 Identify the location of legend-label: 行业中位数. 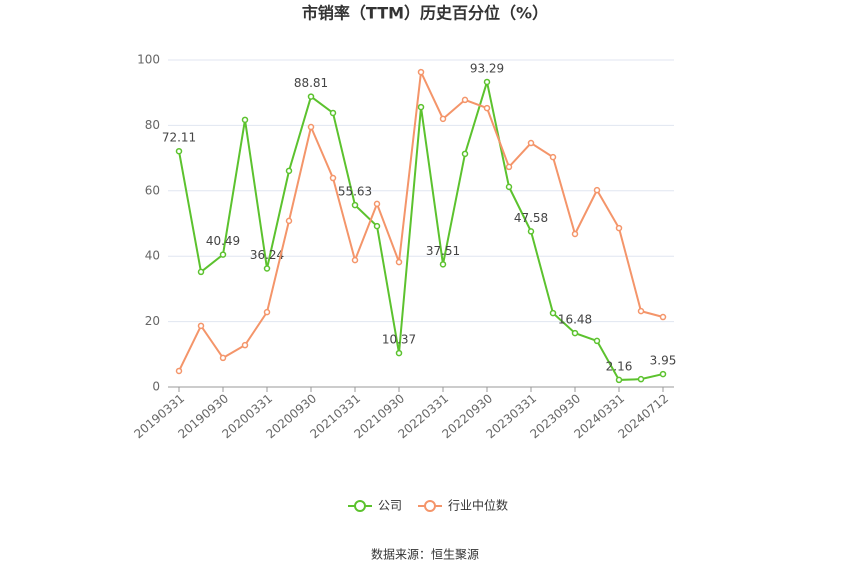
(478, 505).